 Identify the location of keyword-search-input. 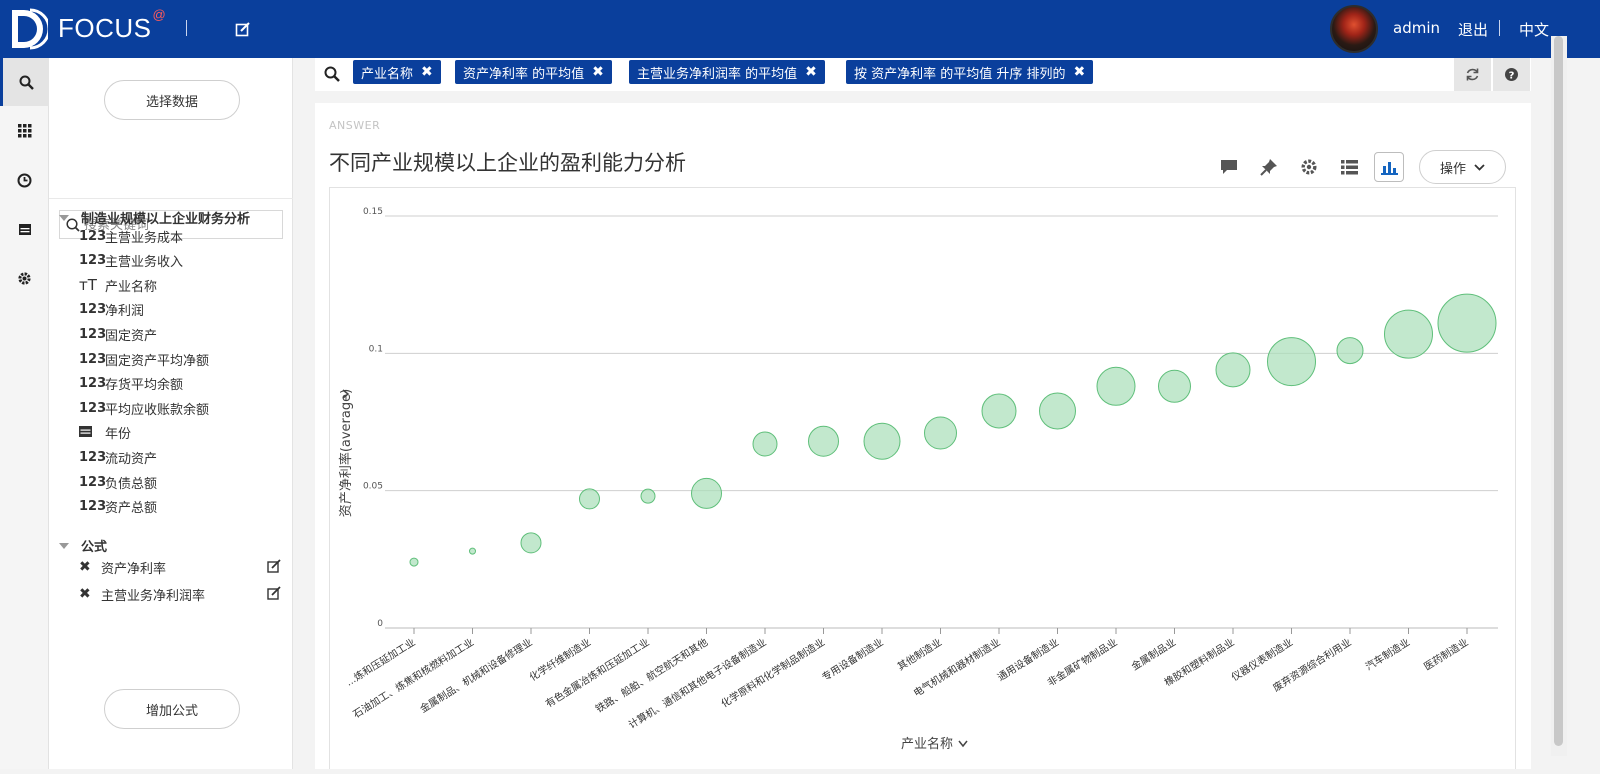
(179, 225).